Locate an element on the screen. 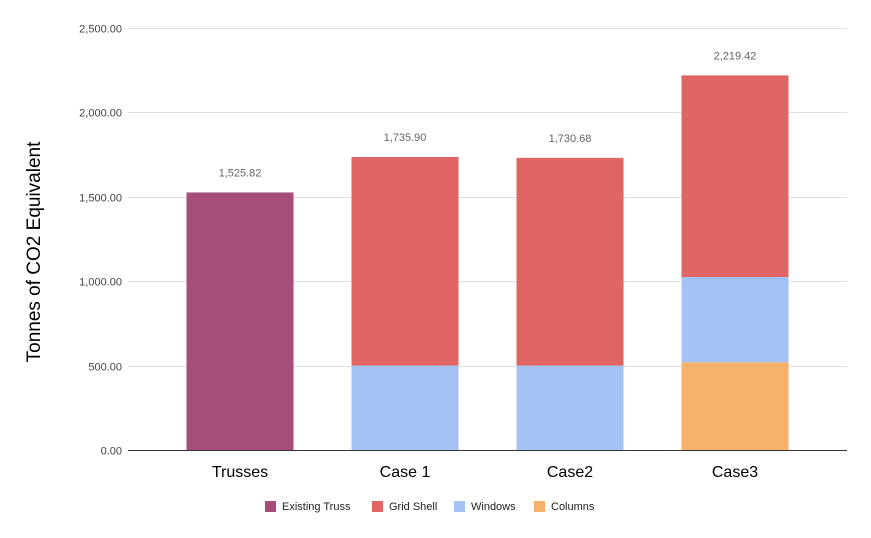  y-tick-label: 2,500.00 is located at coordinates (100, 30).